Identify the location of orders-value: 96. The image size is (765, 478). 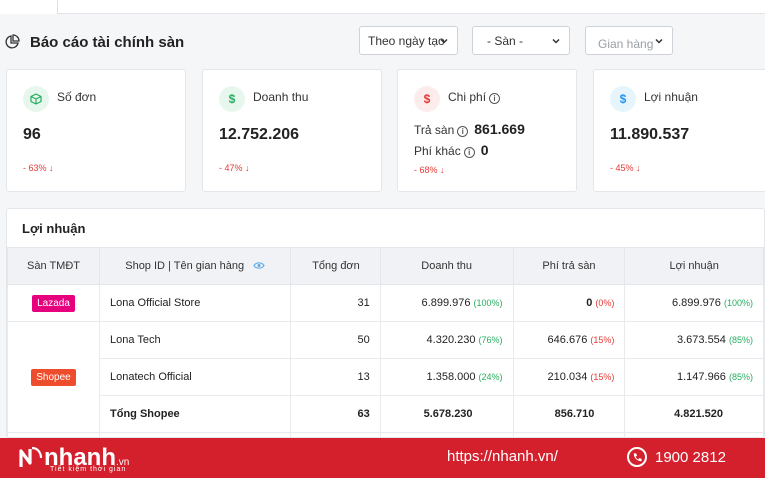
(32, 134).